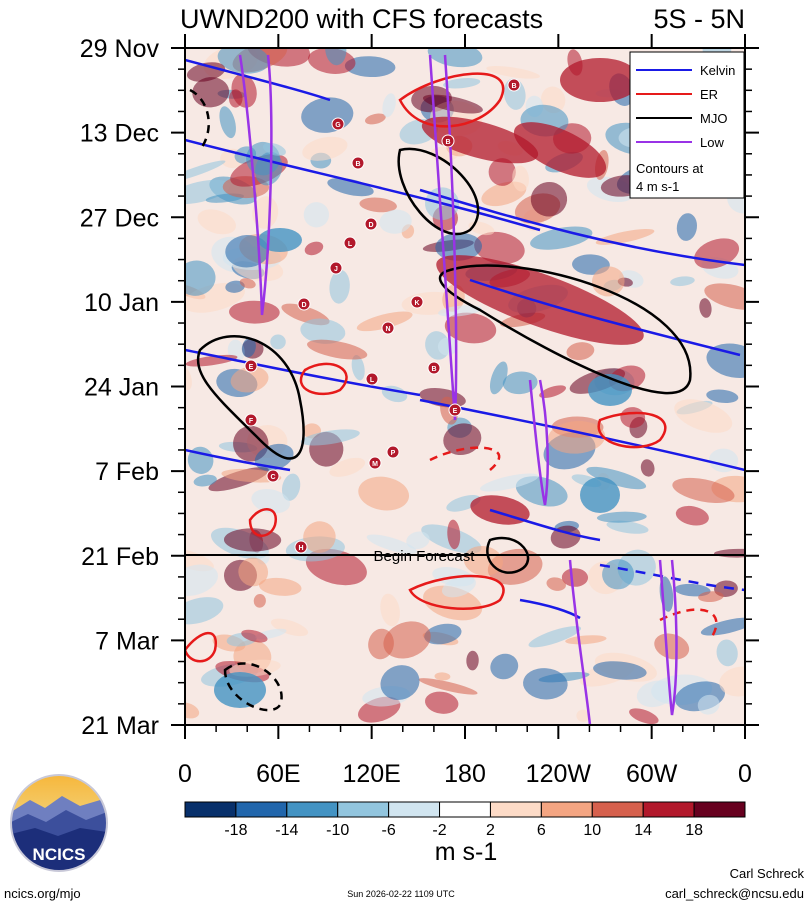 Image resolution: width=809 pixels, height=907 pixels. I want to click on legend-note-line1: Contours at, so click(670, 168).